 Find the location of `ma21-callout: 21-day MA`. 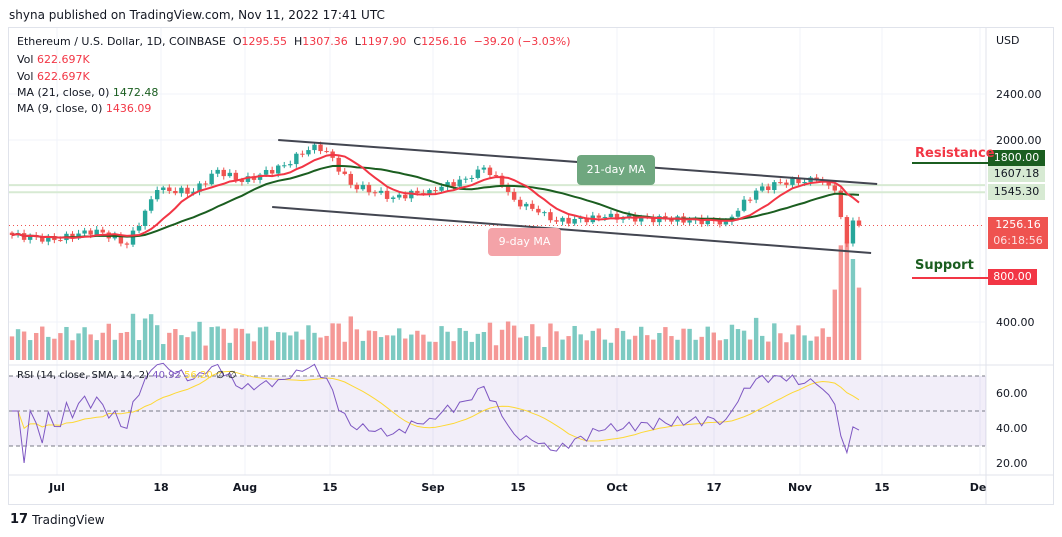

ma21-callout: 21-day MA is located at coordinates (616, 170).